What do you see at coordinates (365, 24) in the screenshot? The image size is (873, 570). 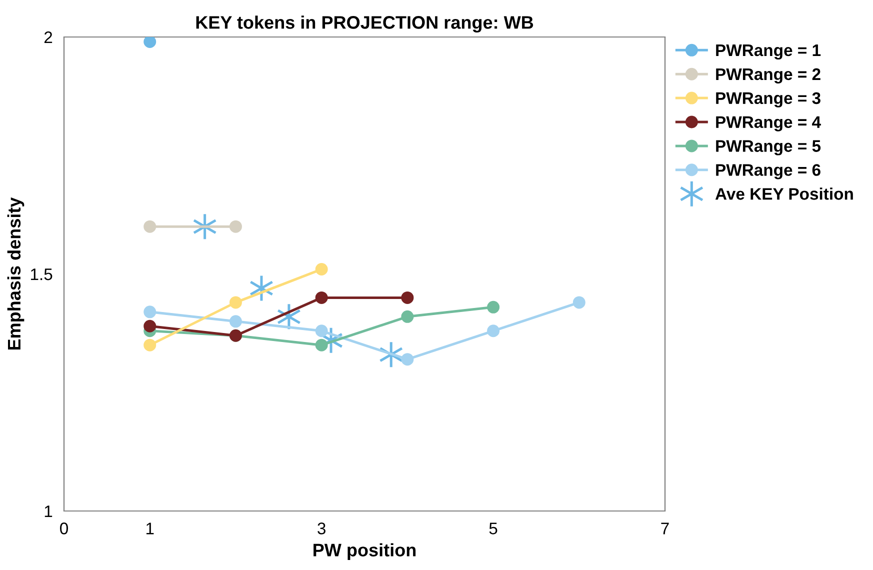 I see `chart-title: KEY tokens in PROJECTION range: WB` at bounding box center [365, 24].